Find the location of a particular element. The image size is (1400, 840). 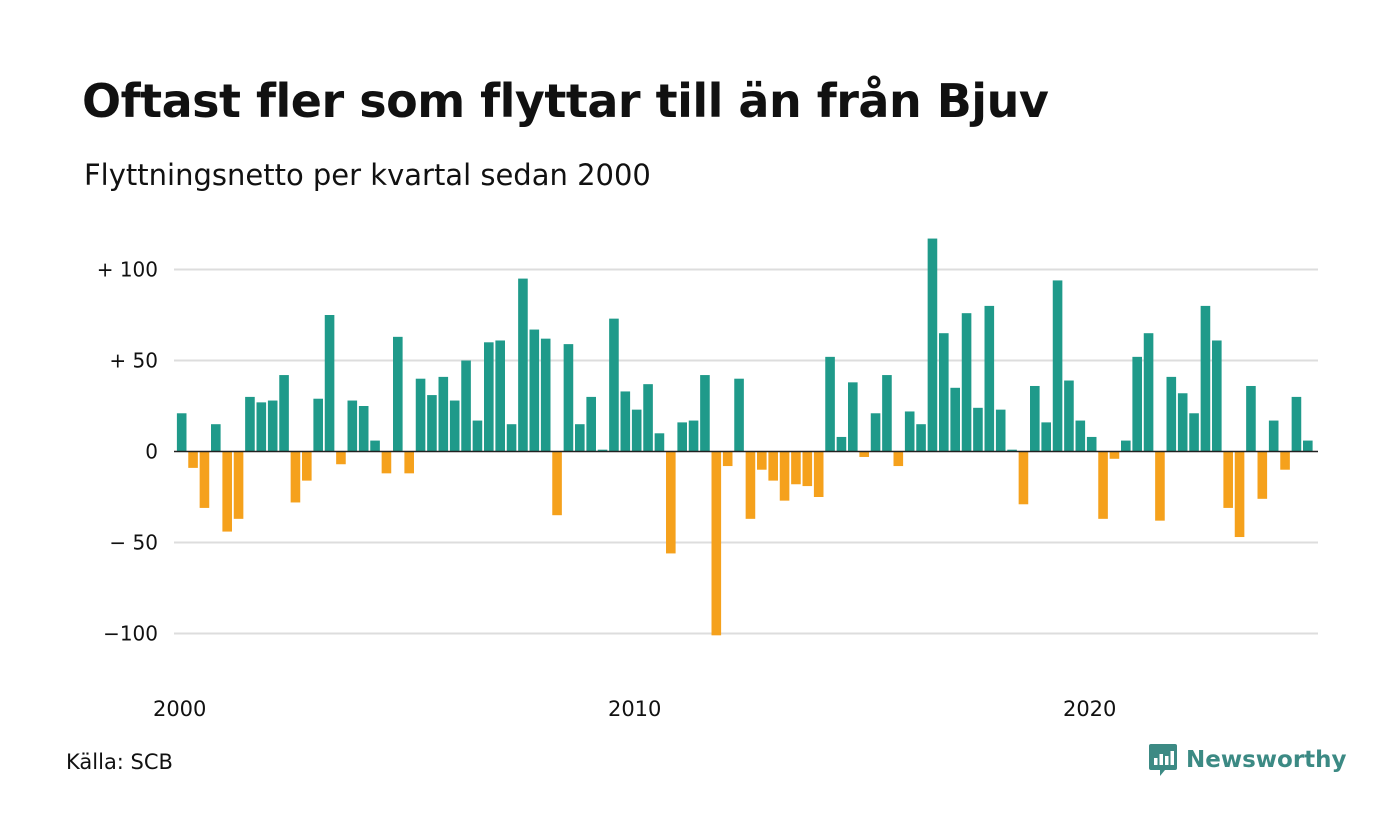

chart-subtitle: Flyttningsnetto per kvartal sedan 2000 is located at coordinates (367, 175).